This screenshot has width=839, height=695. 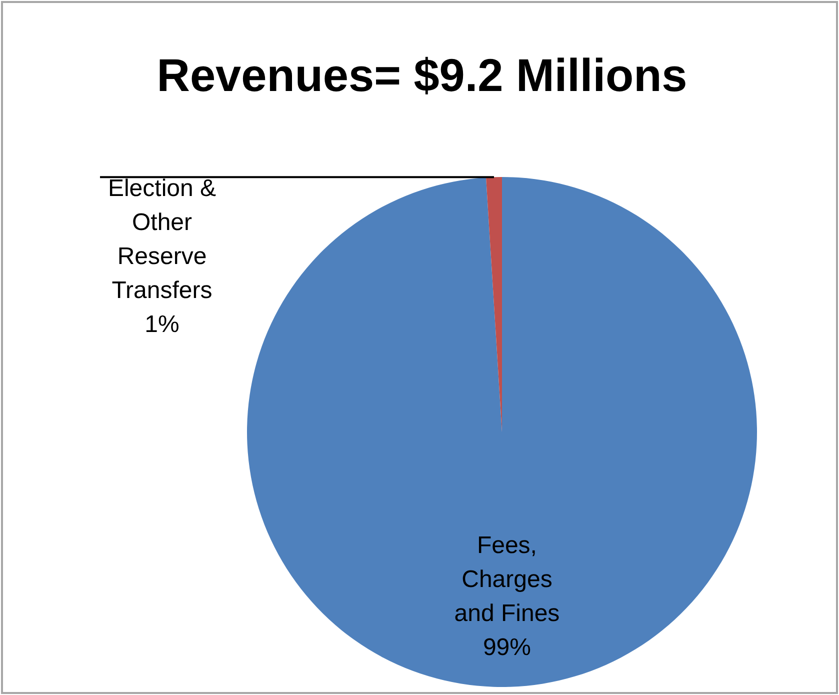 I want to click on data-label: 99%, so click(x=506, y=648).